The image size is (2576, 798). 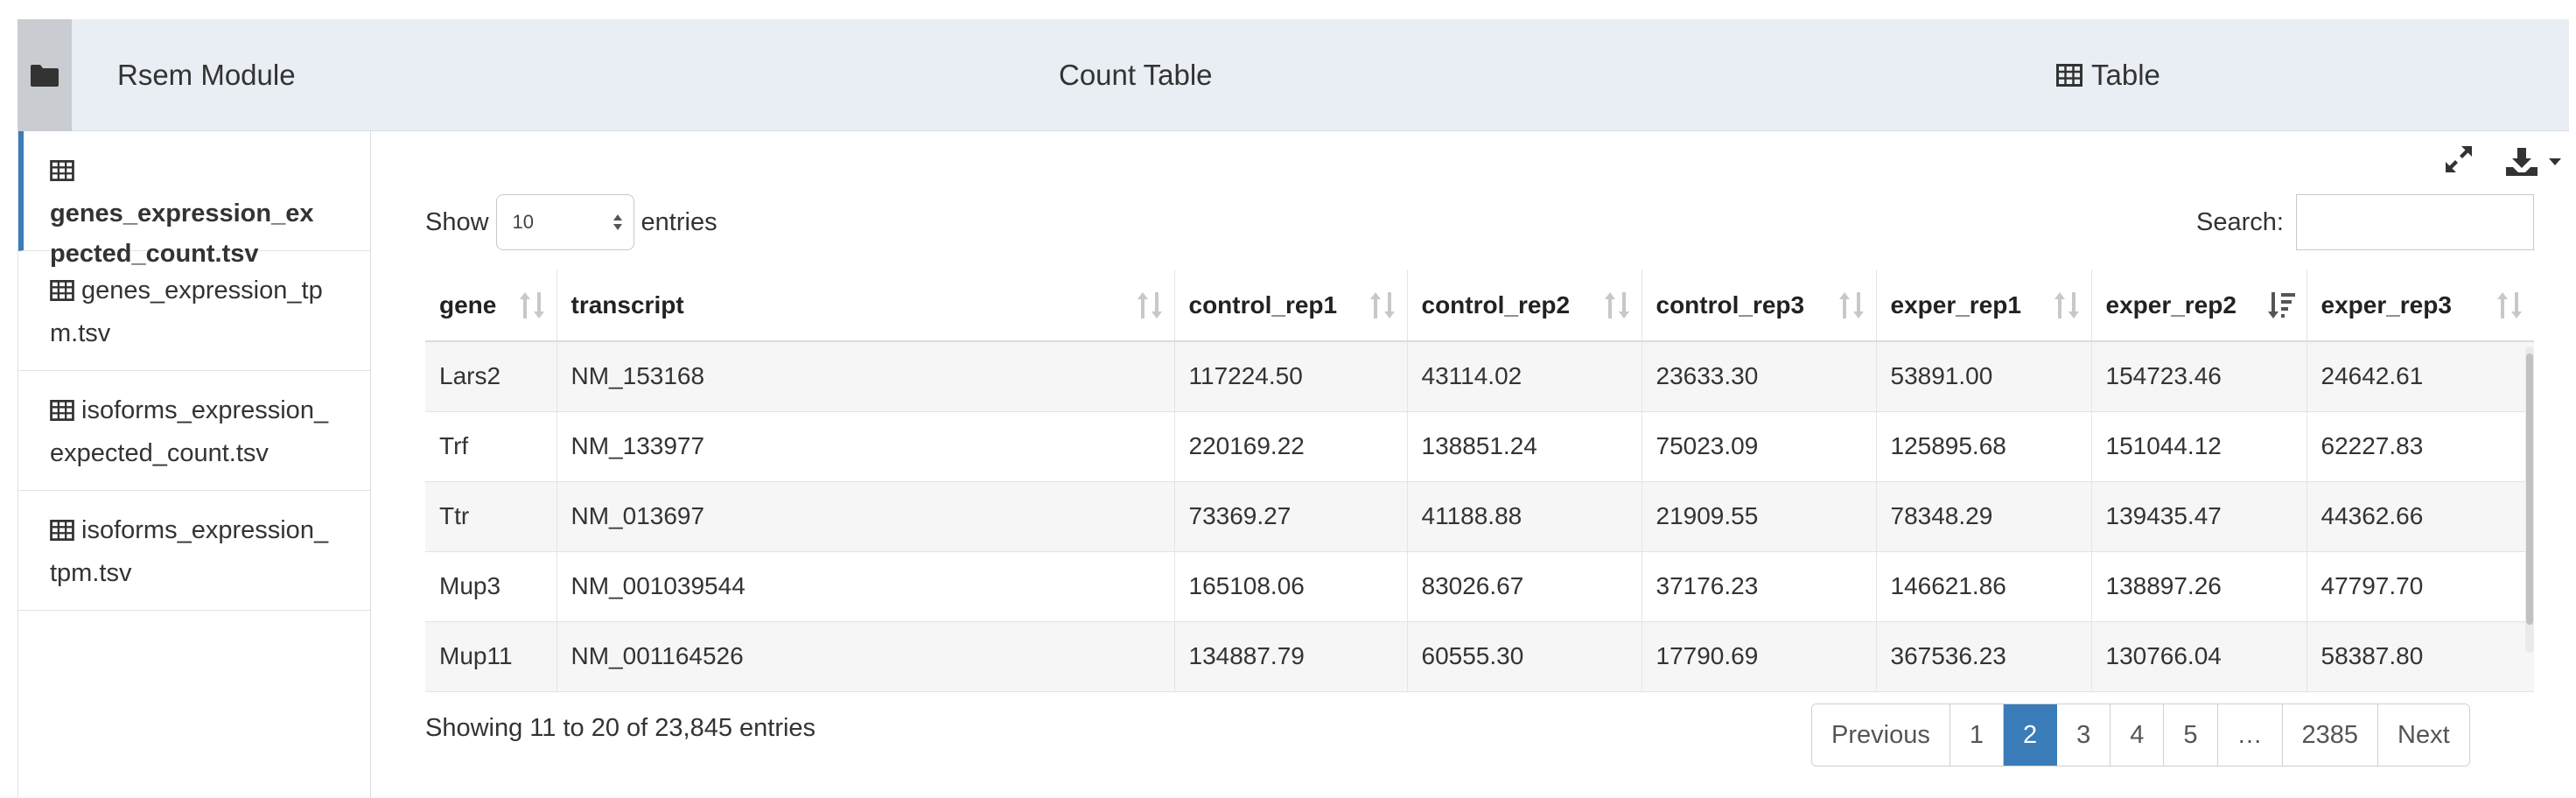 What do you see at coordinates (2199, 446) in the screenshot?
I see `cell-exper-rep2: 151044.12` at bounding box center [2199, 446].